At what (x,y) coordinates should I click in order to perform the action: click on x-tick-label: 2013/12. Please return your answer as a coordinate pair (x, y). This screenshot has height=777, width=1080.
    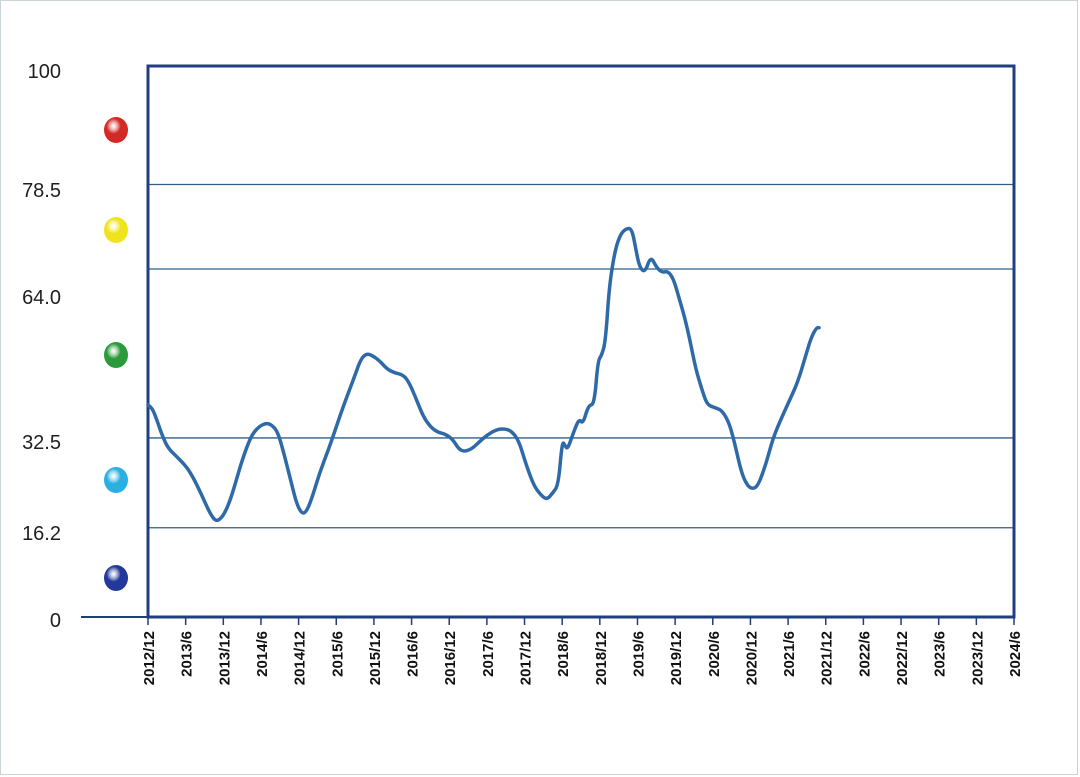
    Looking at the image, I should click on (224, 658).